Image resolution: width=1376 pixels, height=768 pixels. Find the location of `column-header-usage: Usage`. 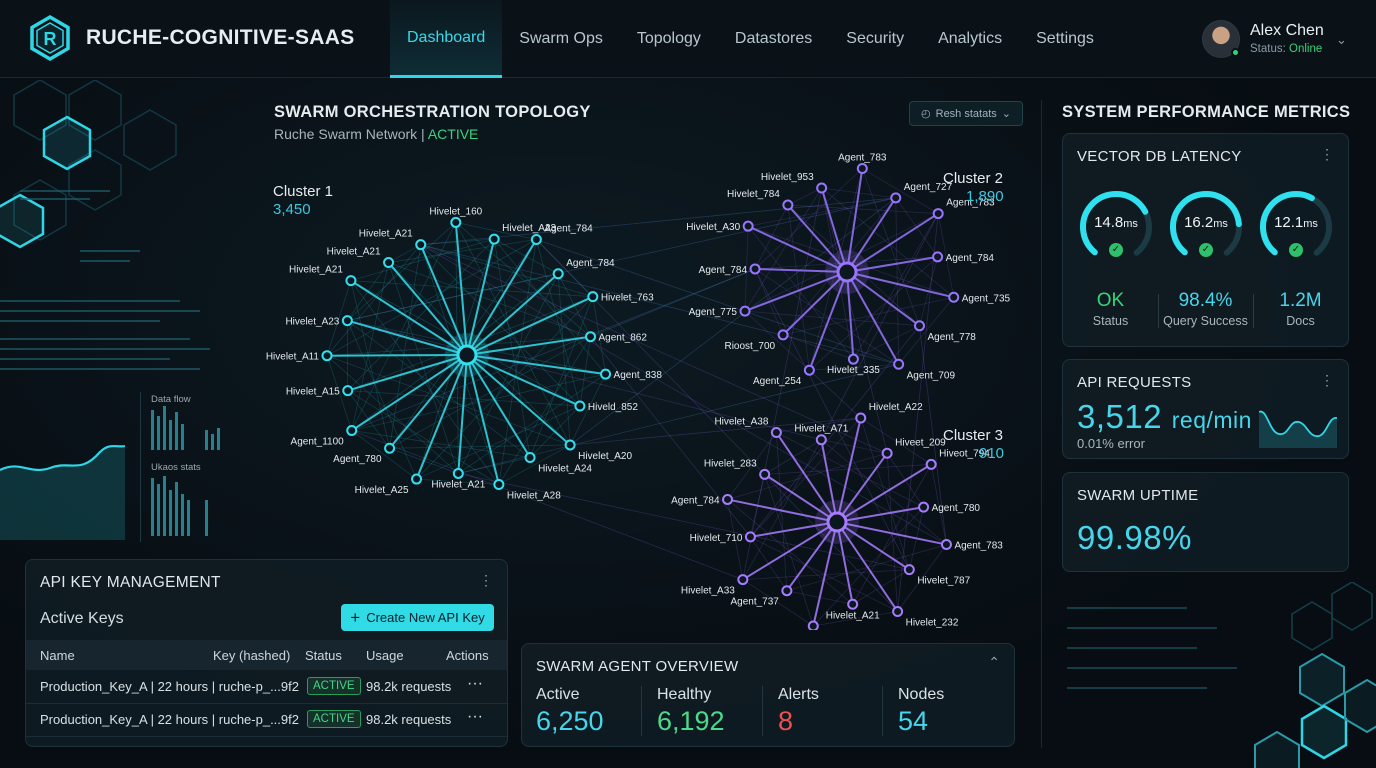

column-header-usage: Usage is located at coordinates (385, 655).